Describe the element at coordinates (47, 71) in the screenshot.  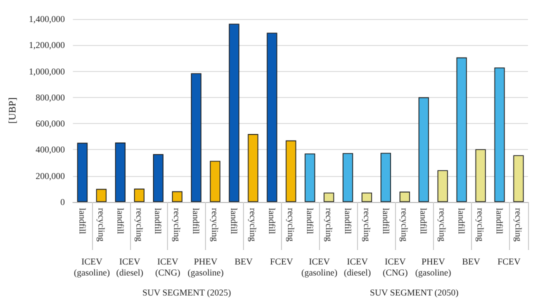
I see `y-tick-label: 1,000,000` at that location.